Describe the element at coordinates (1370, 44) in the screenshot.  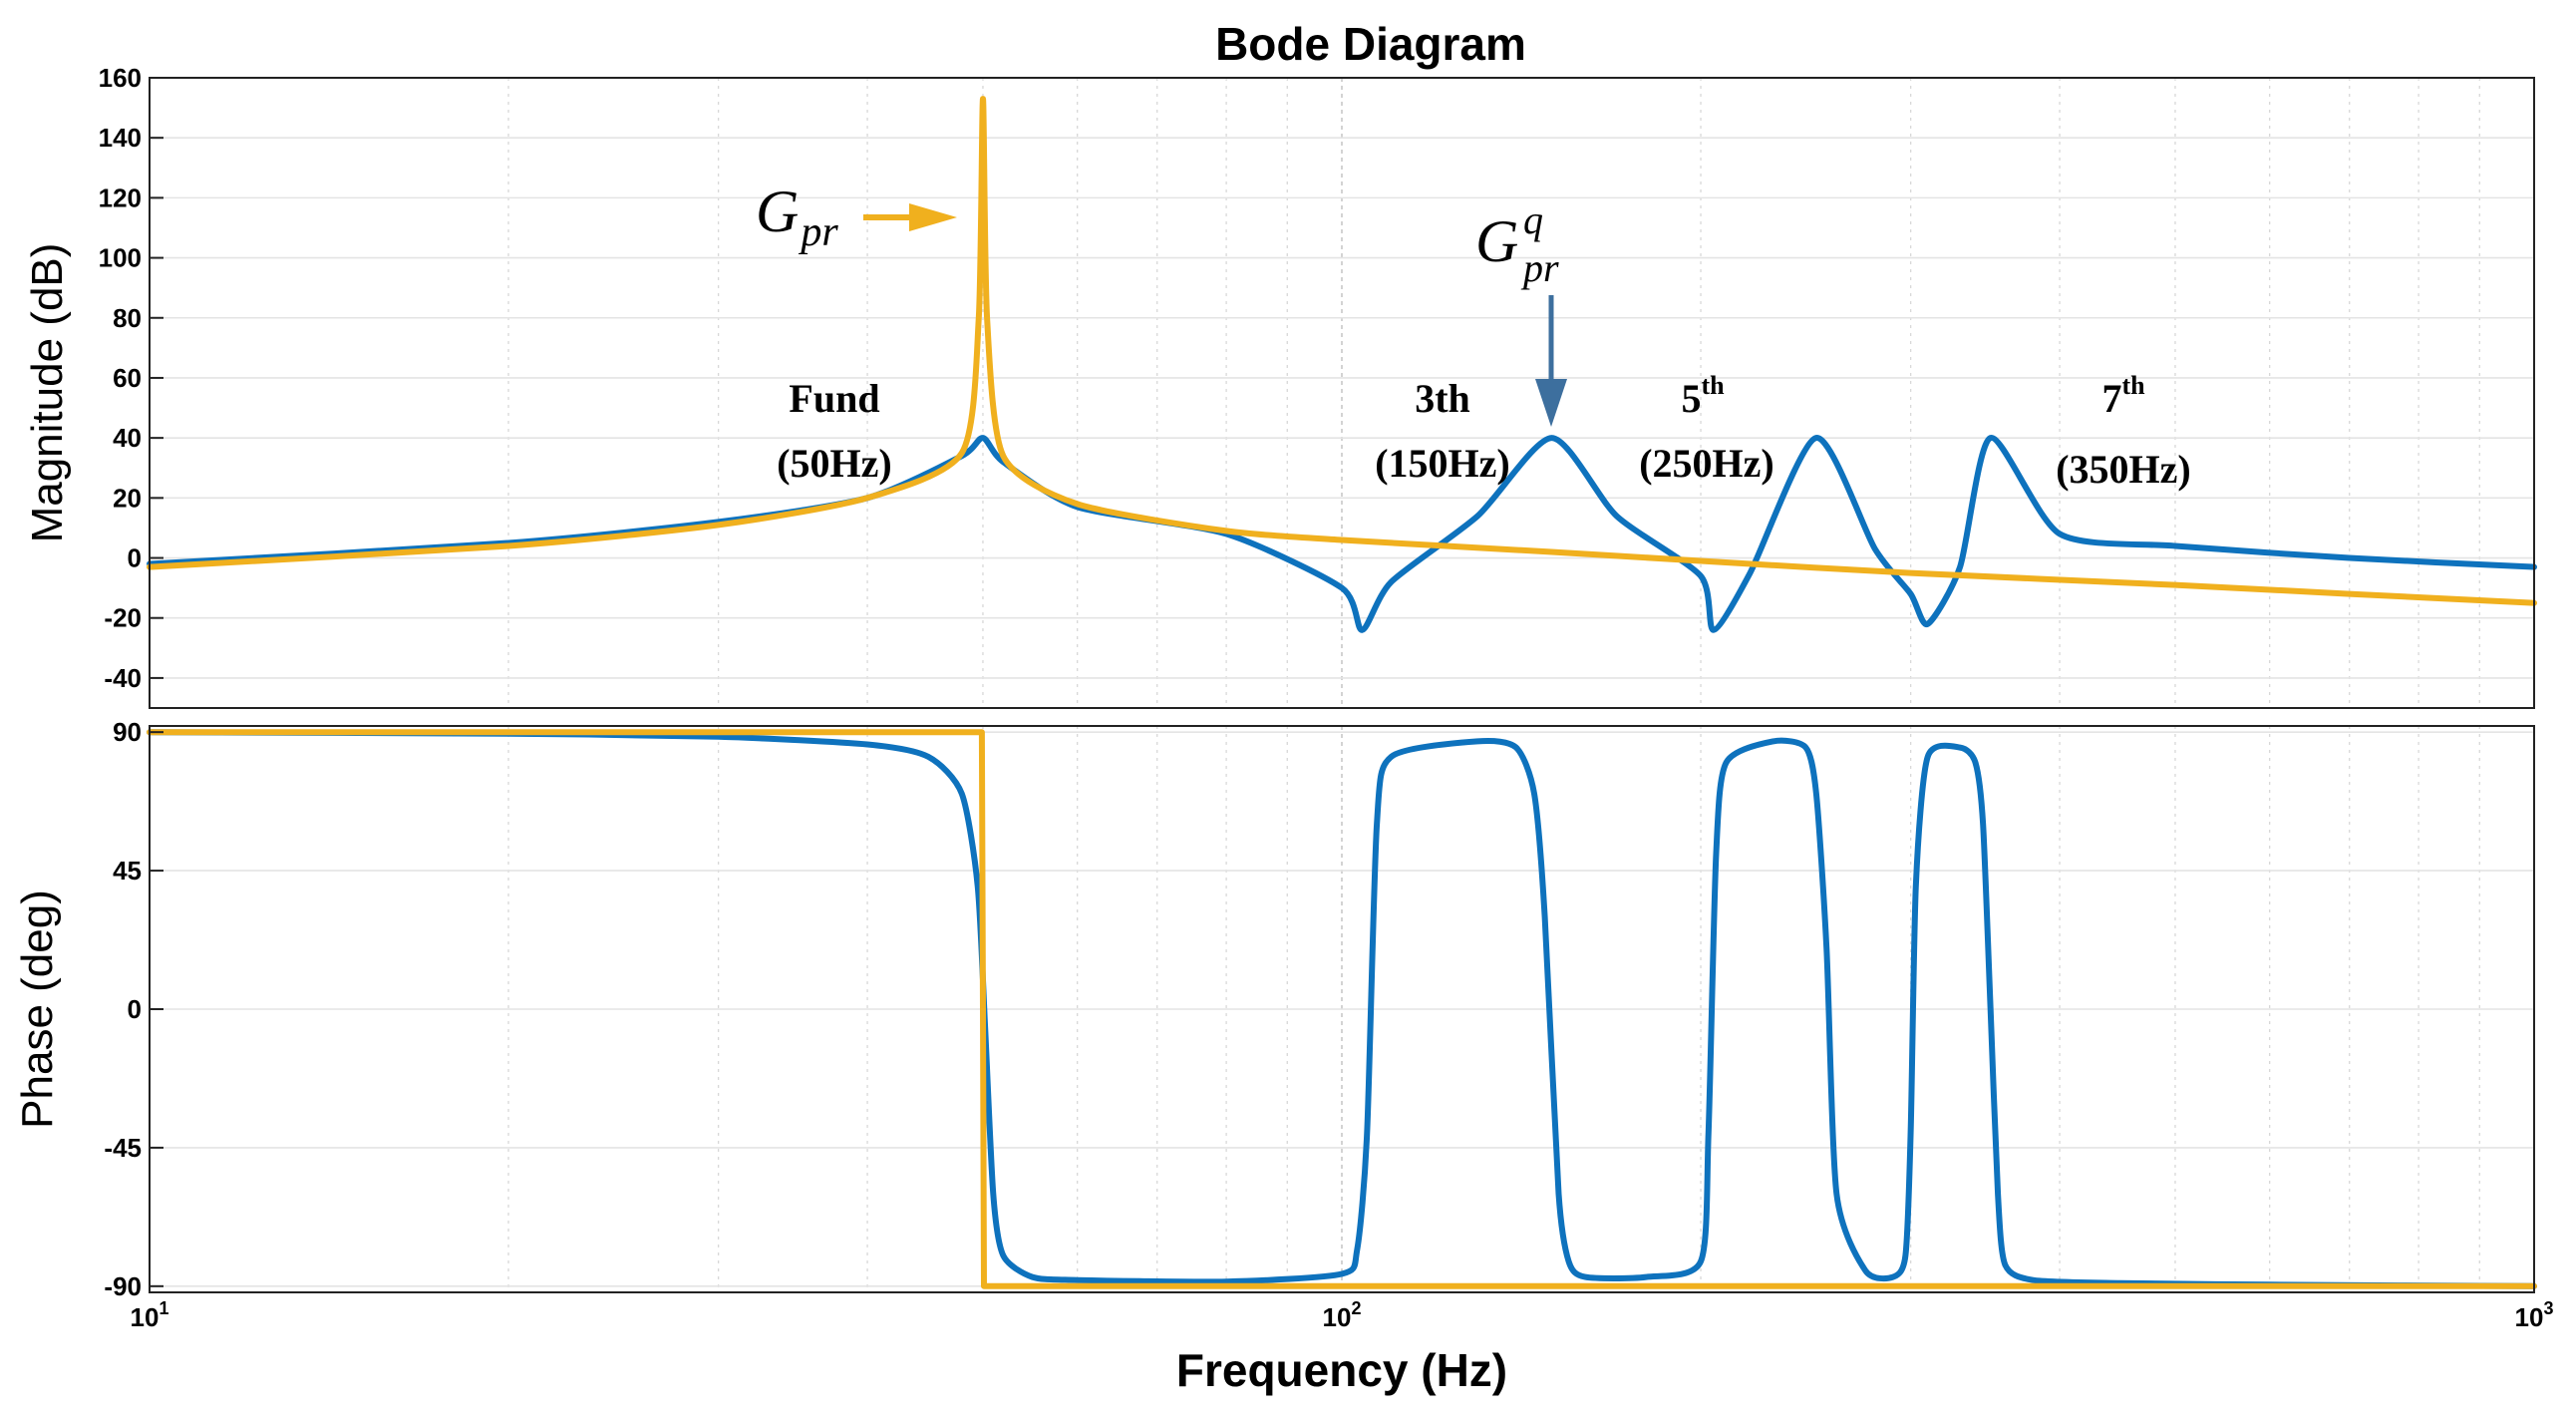
I see `chart-title: Bode Diagram` at that location.